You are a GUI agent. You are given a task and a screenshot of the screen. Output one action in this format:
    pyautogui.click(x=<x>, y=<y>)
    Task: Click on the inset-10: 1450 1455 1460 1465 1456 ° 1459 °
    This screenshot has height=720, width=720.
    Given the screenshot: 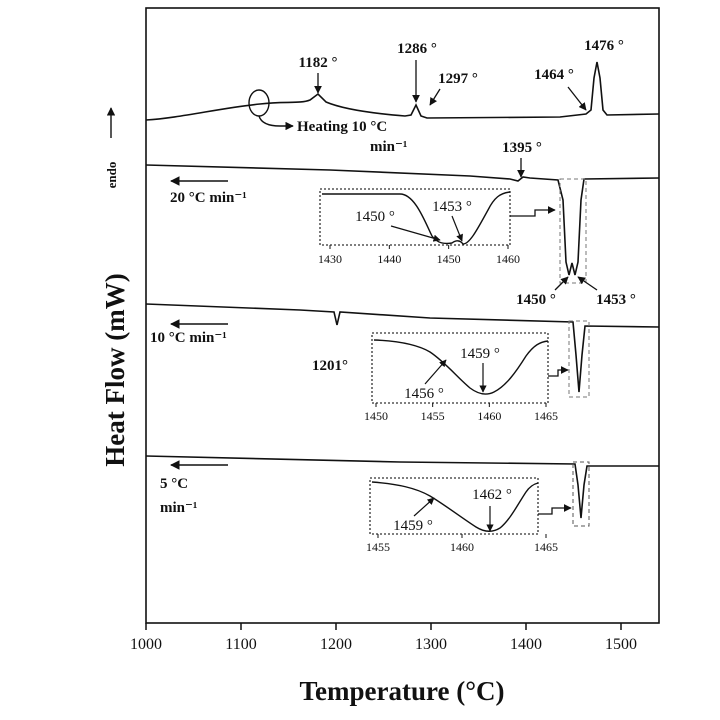 What is the action you would take?
    pyautogui.click(x=466, y=377)
    